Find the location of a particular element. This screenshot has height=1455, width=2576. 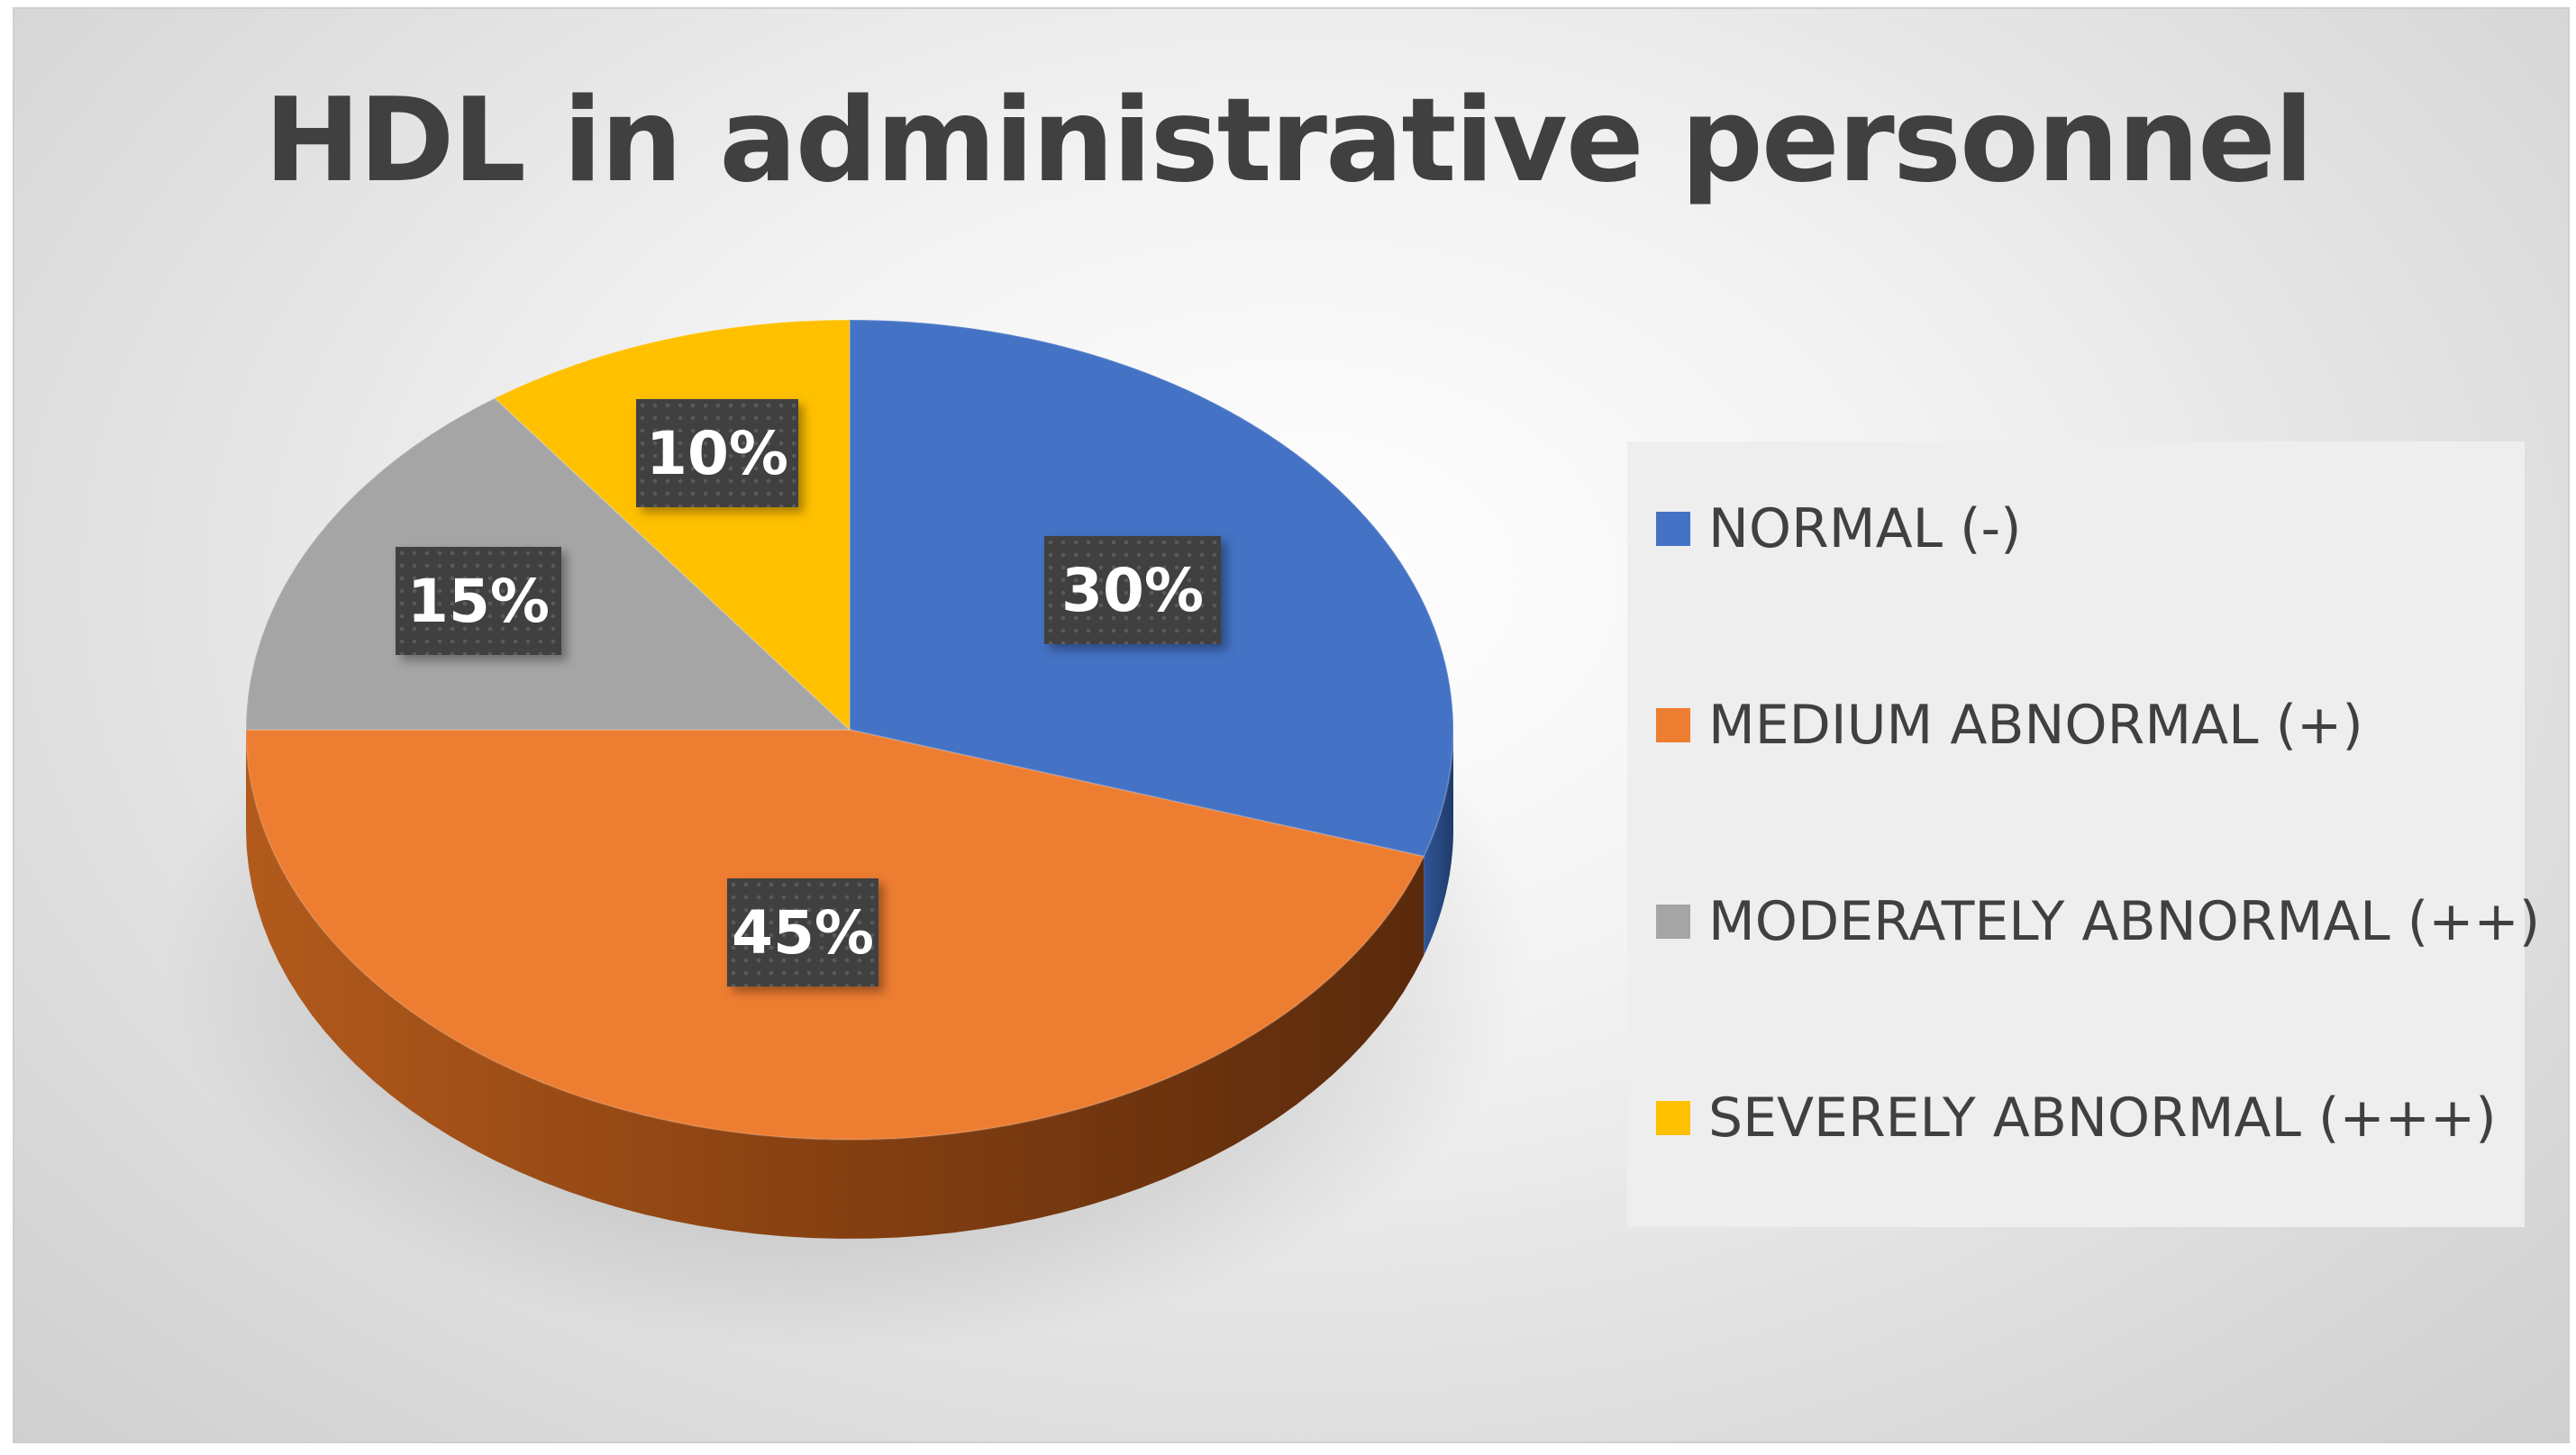

chart-title: HDL in administrative personnel is located at coordinates (1289, 141).